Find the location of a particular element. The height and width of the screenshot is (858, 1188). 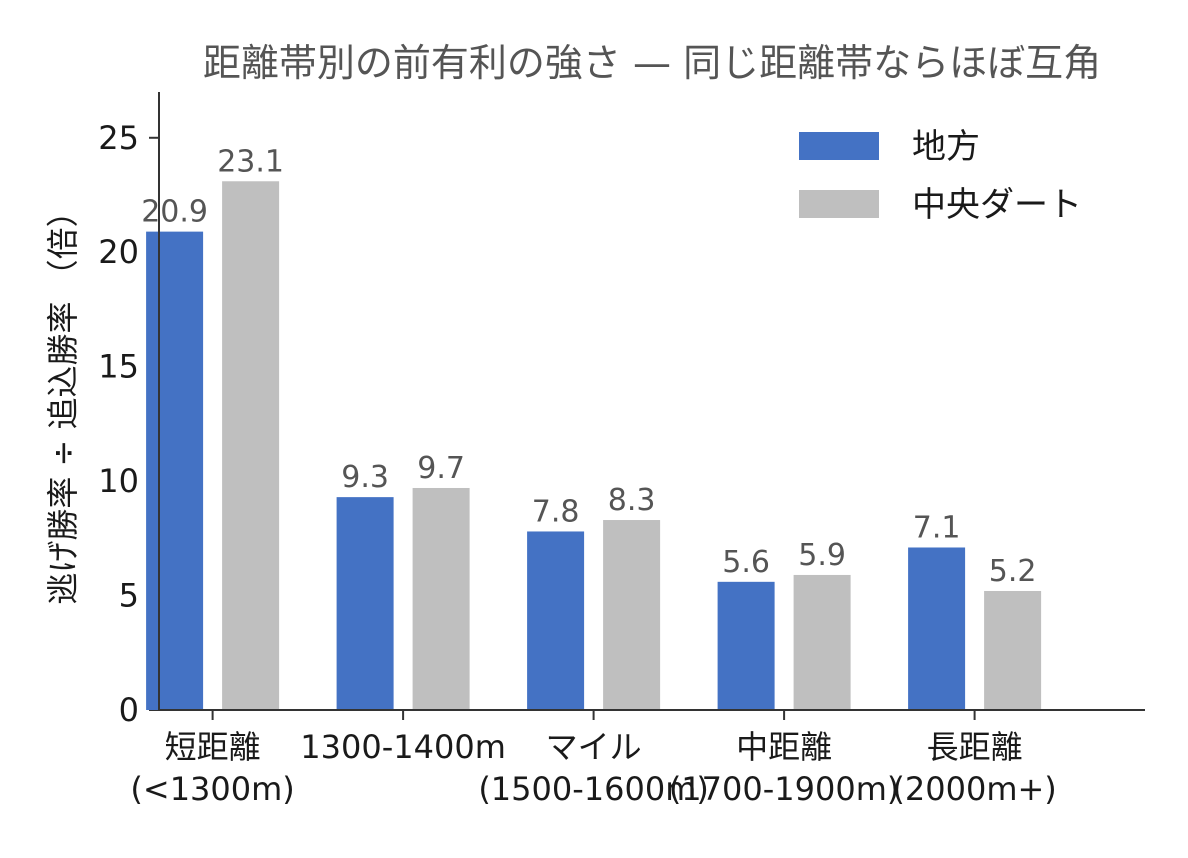

x-tick-label: (2000m+) is located at coordinates (974, 789).